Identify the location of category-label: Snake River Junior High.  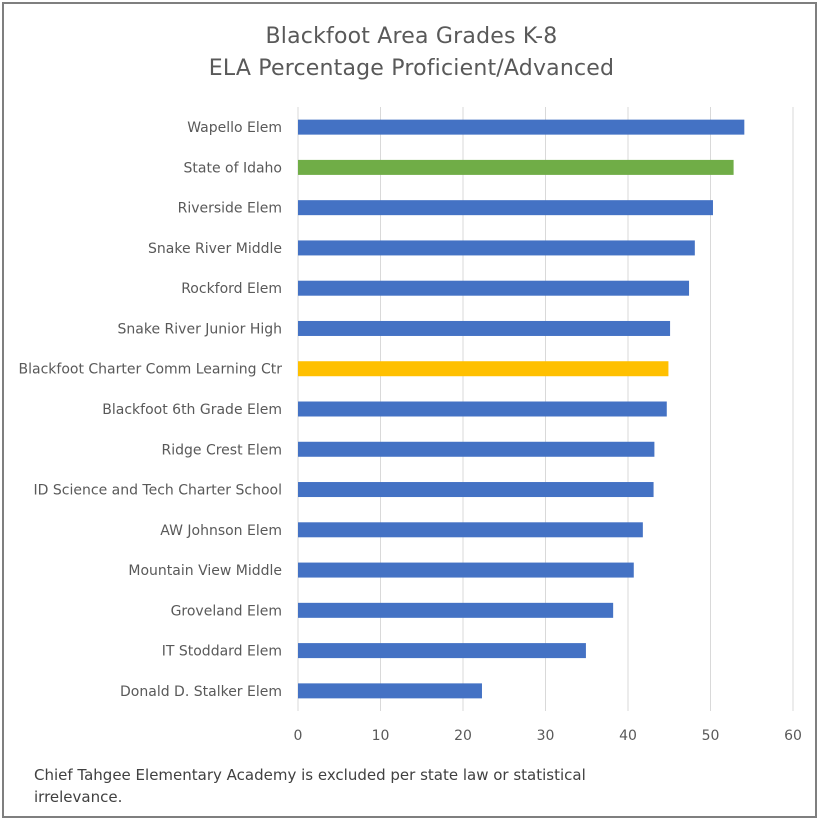
(200, 329).